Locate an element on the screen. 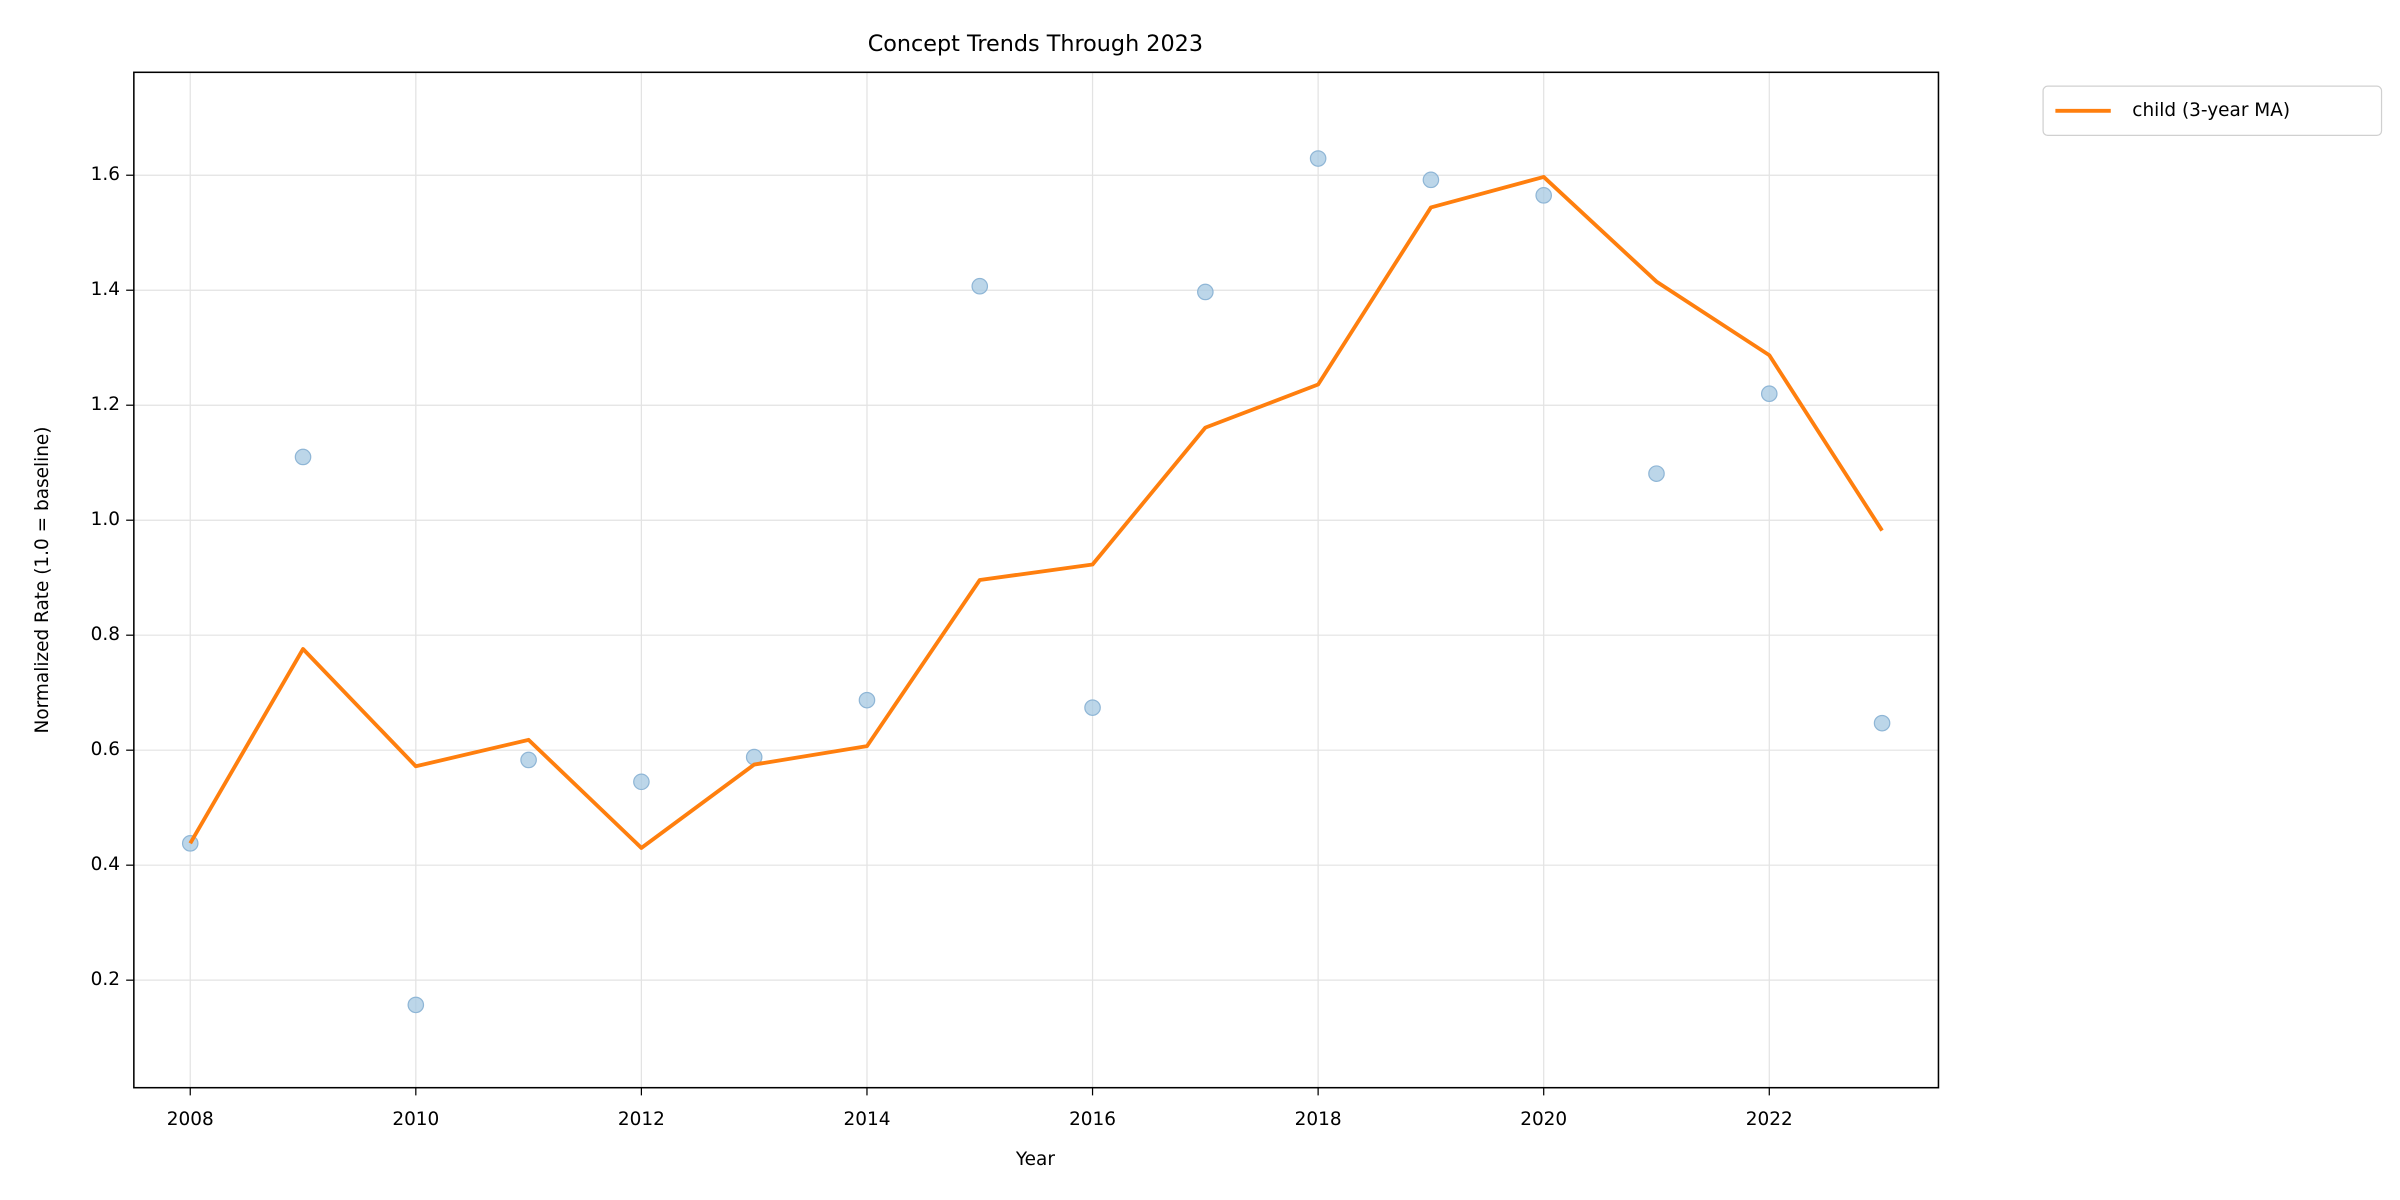 This screenshot has height=1200, width=2400. y-tick-label: 0.6 is located at coordinates (105, 749).